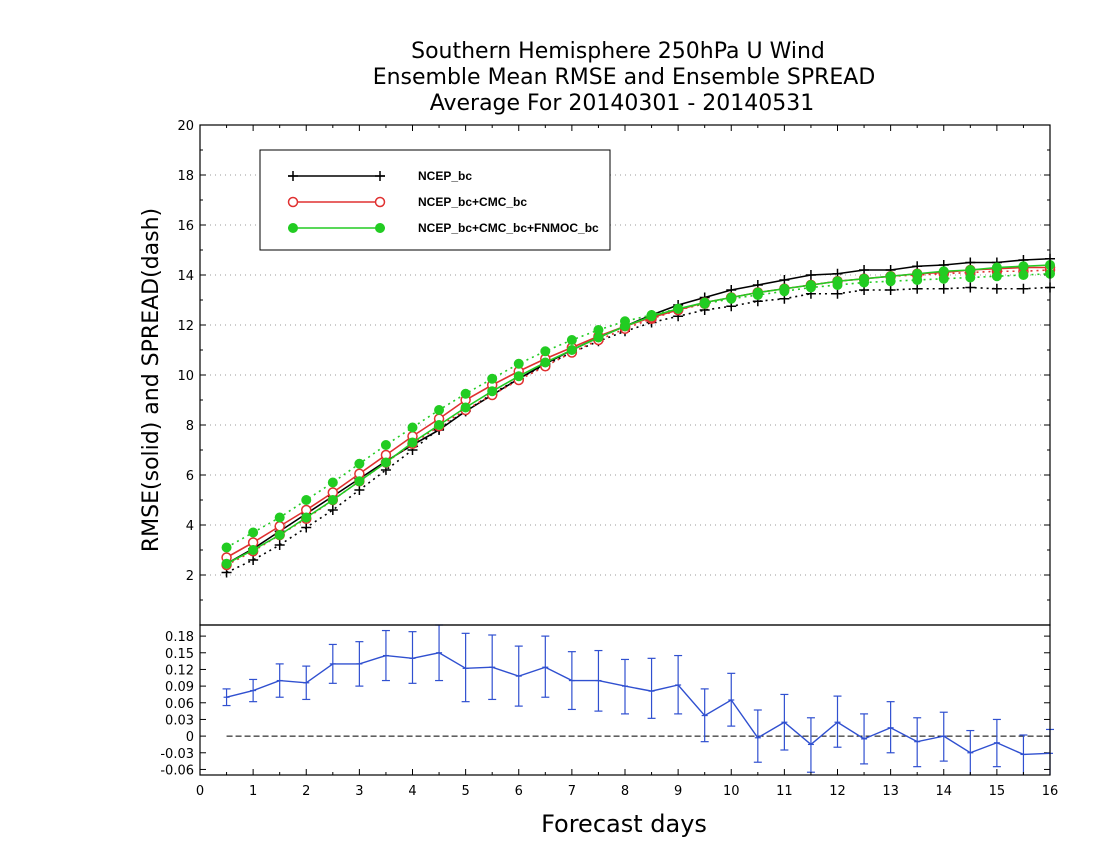 This screenshot has width=1100, height=850. Describe the element at coordinates (306, 791) in the screenshot. I see `x-tick-label: 2` at that location.